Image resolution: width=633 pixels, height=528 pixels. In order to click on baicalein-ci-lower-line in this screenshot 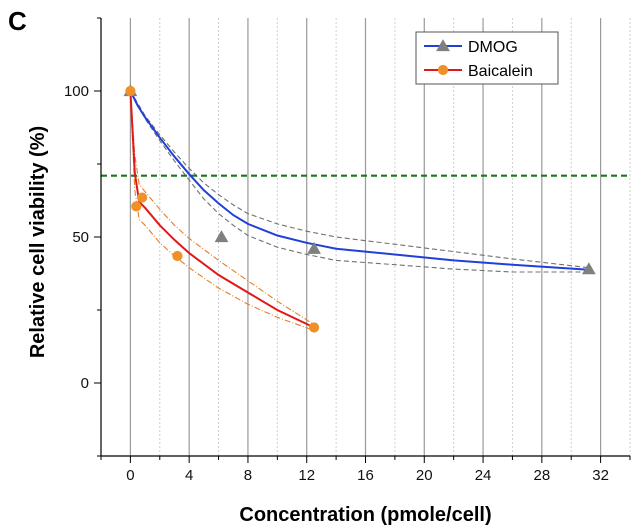, I will do `click(222, 210)`.